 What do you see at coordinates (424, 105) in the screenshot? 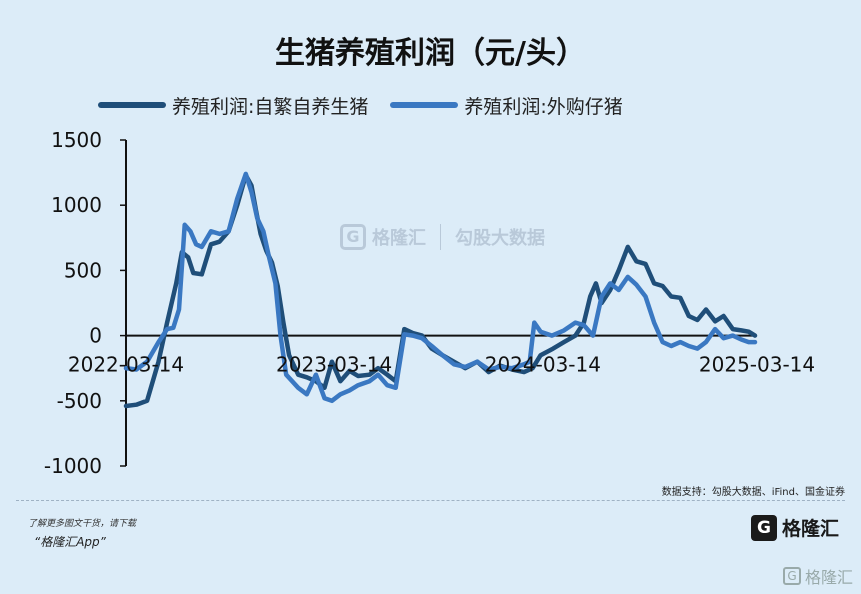
I see `legend-swatch-purchased-piglets` at bounding box center [424, 105].